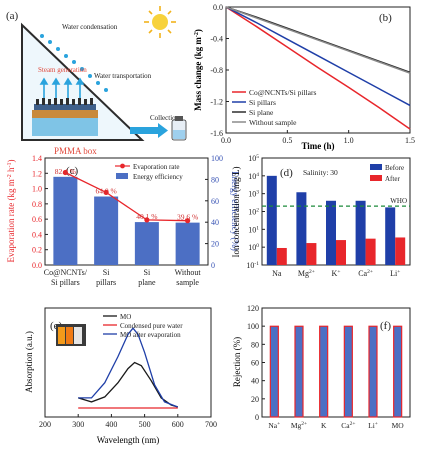  Describe the element at coordinates (277, 273) in the screenshot. I see `panel-d-category-label: Na` at that location.